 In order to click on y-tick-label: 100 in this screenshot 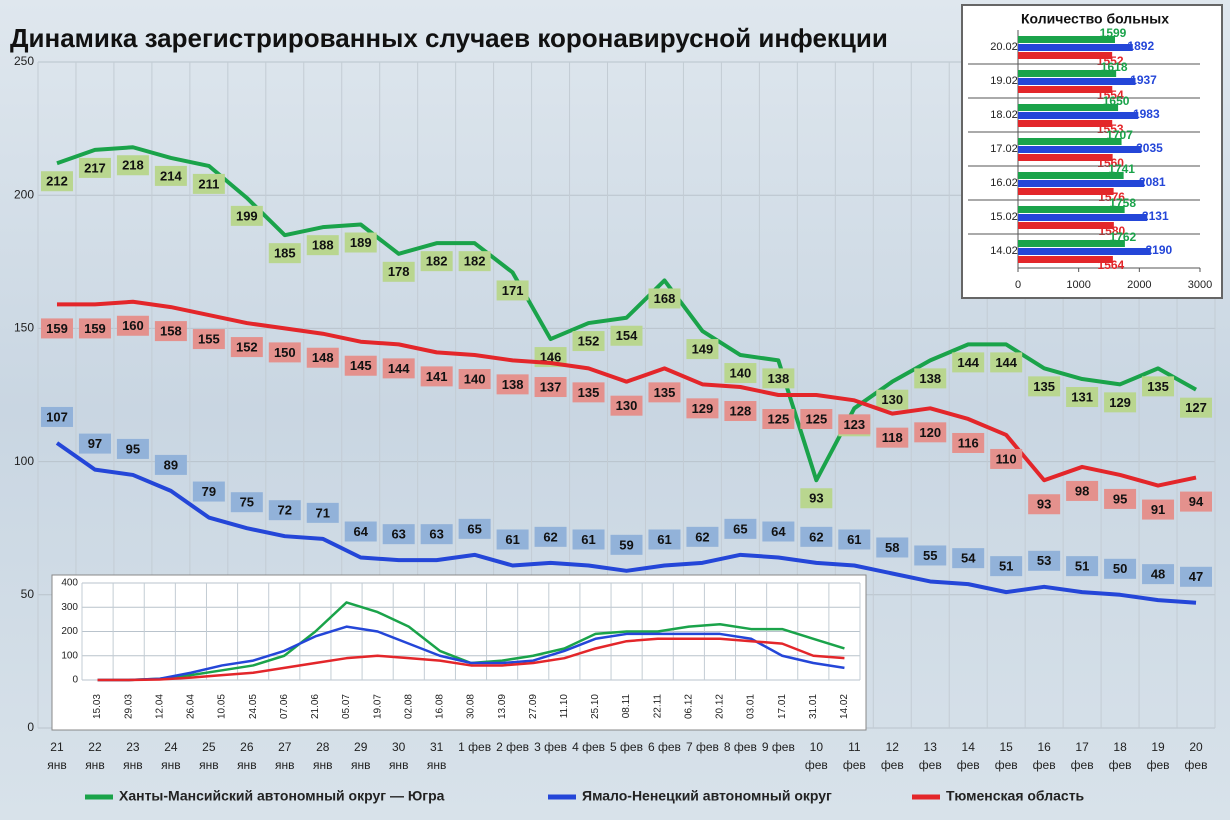, I will do `click(69, 655)`.